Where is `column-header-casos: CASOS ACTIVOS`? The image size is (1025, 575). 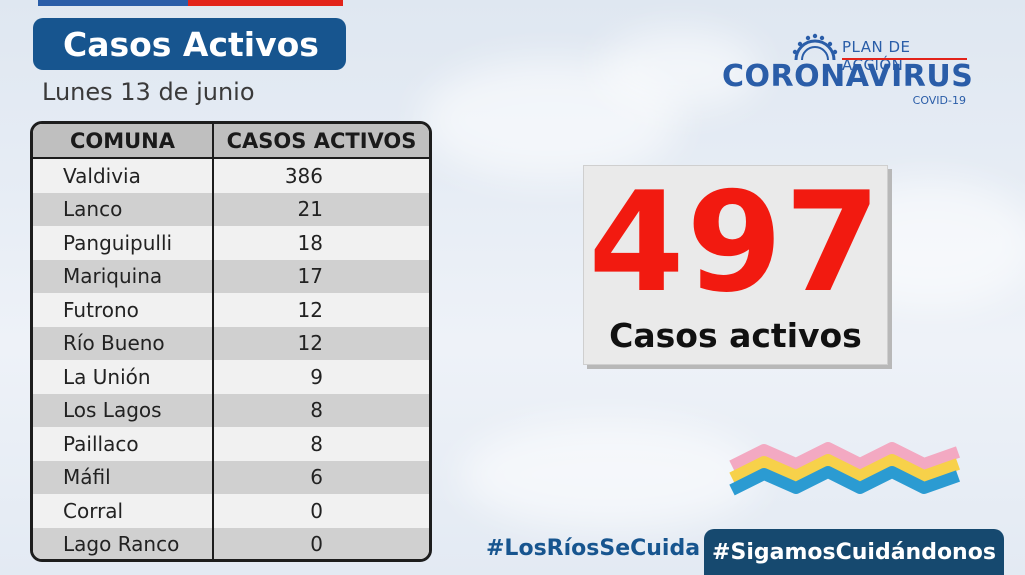
column-header-casos: CASOS ACTIVOS is located at coordinates (321, 140).